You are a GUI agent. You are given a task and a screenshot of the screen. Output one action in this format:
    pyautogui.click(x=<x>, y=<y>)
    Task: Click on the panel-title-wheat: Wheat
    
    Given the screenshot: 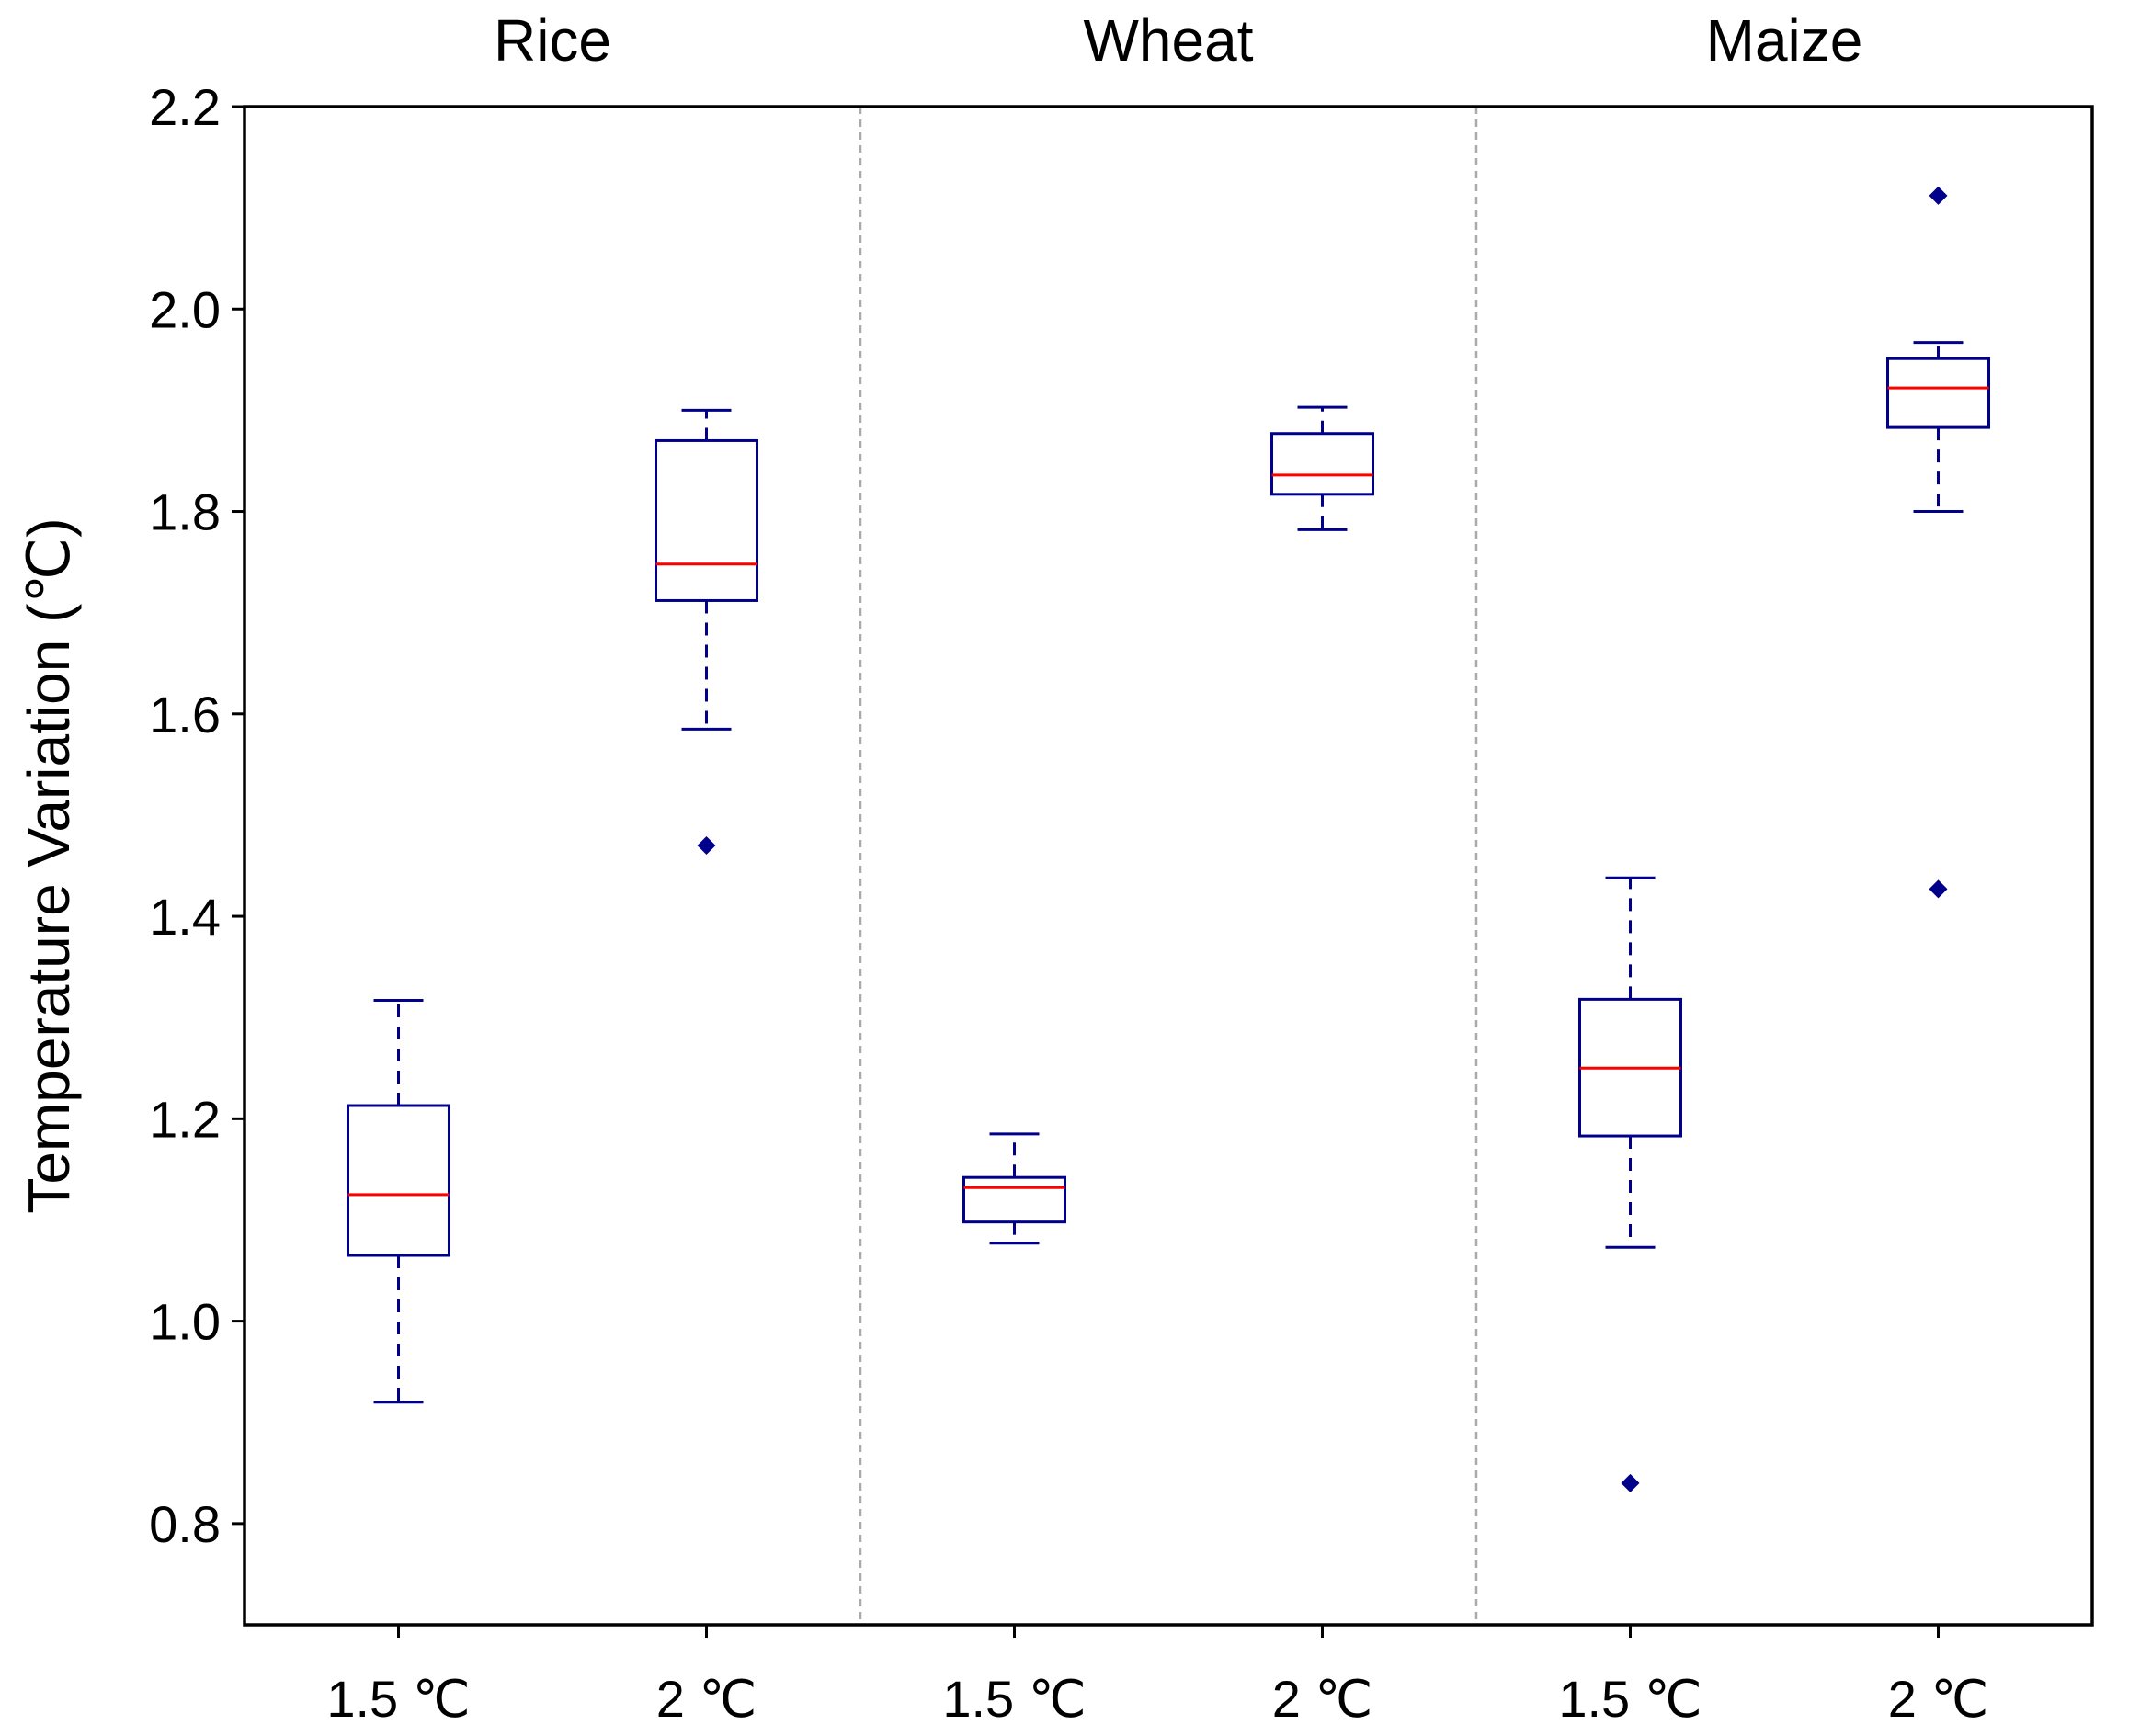 What is the action you would take?
    pyautogui.click(x=1169, y=40)
    